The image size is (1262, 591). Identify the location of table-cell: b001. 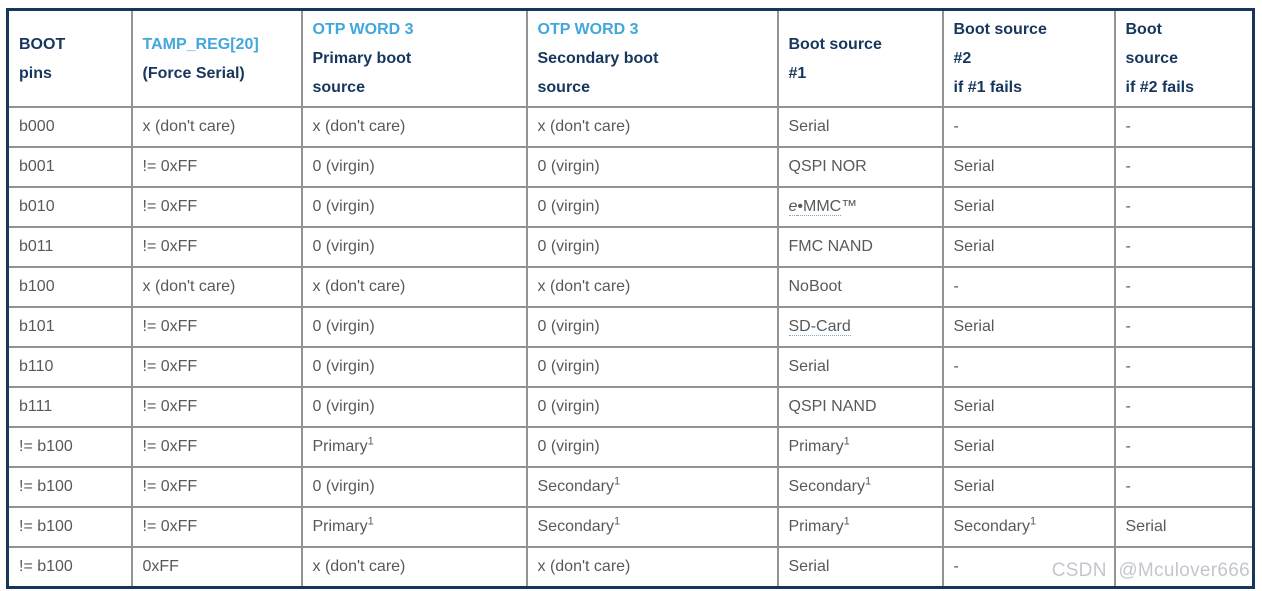
(69, 167).